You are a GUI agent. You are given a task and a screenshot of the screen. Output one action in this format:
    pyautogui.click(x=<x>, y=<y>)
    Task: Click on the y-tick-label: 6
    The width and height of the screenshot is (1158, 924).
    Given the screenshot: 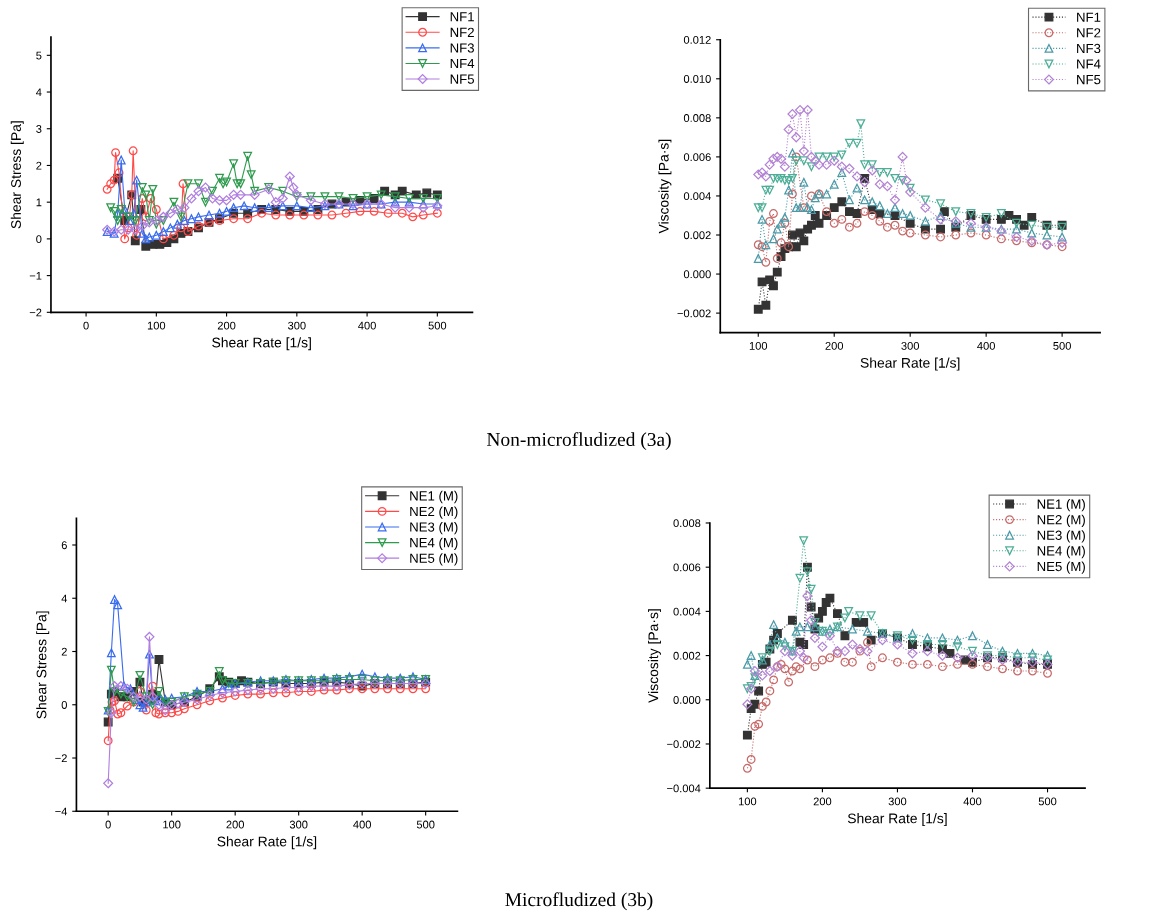 What is the action you would take?
    pyautogui.click(x=64, y=545)
    